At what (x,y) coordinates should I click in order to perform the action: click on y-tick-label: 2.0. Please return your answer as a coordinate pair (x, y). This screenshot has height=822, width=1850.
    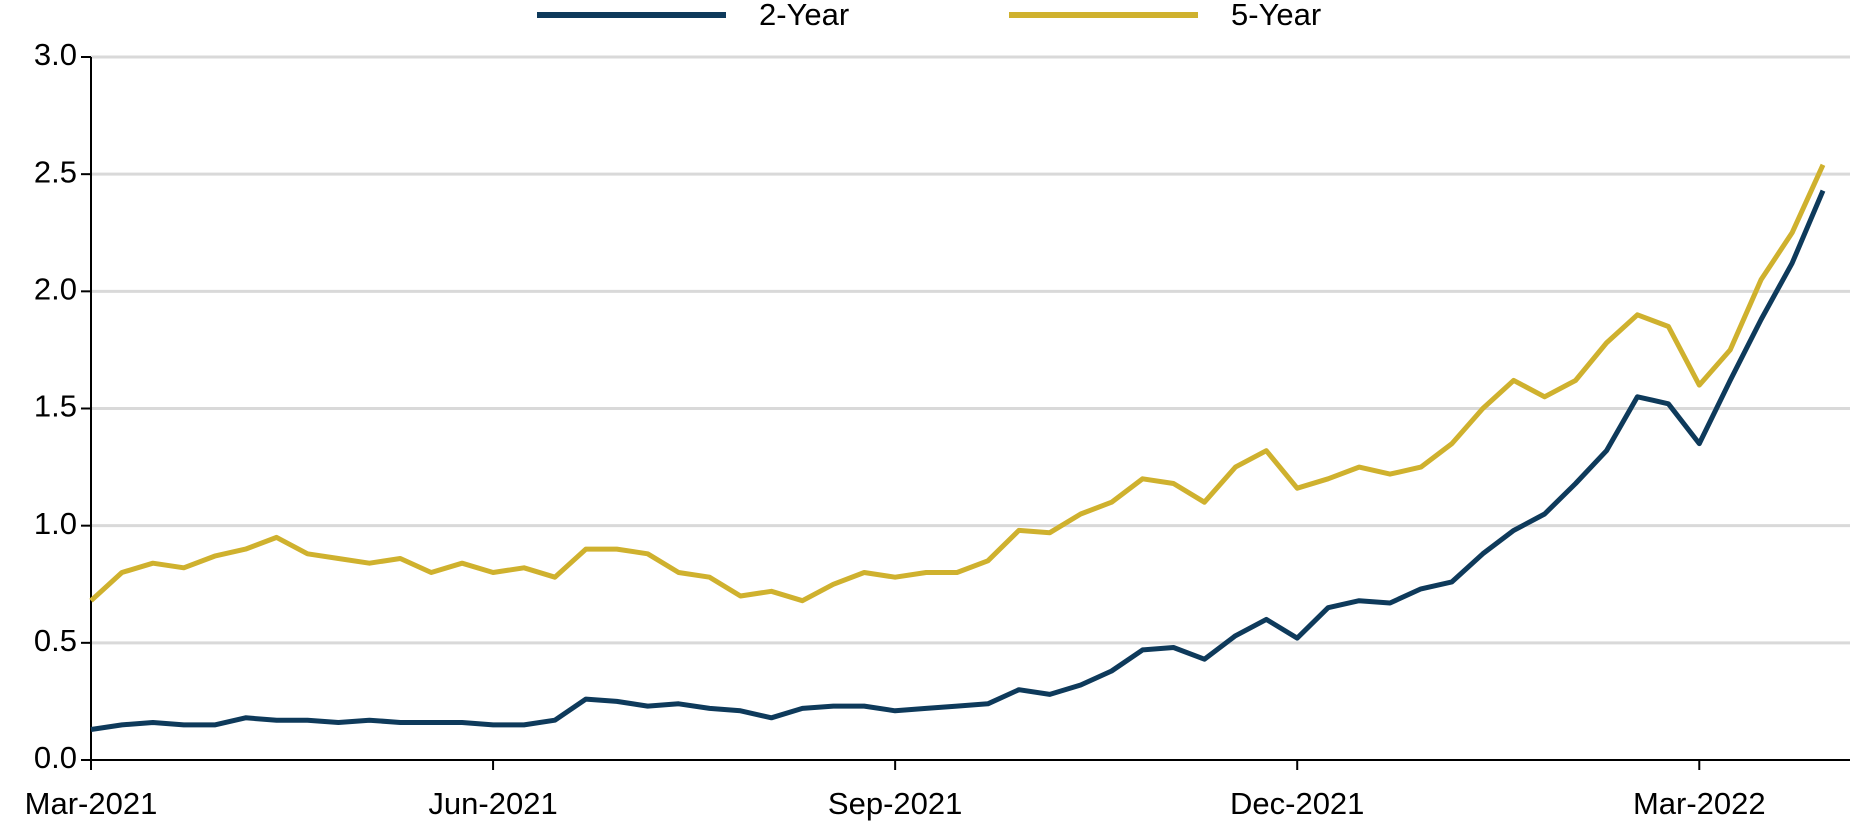
    Looking at the image, I should click on (55, 289).